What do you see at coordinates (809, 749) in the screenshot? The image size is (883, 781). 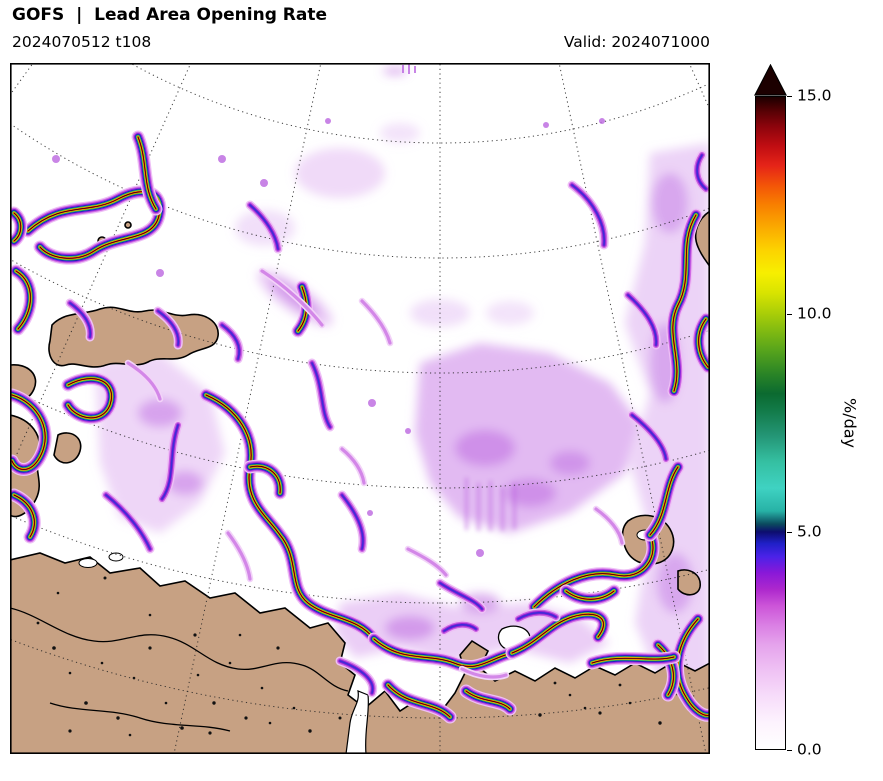 I see `tick-label: 0.0` at bounding box center [809, 749].